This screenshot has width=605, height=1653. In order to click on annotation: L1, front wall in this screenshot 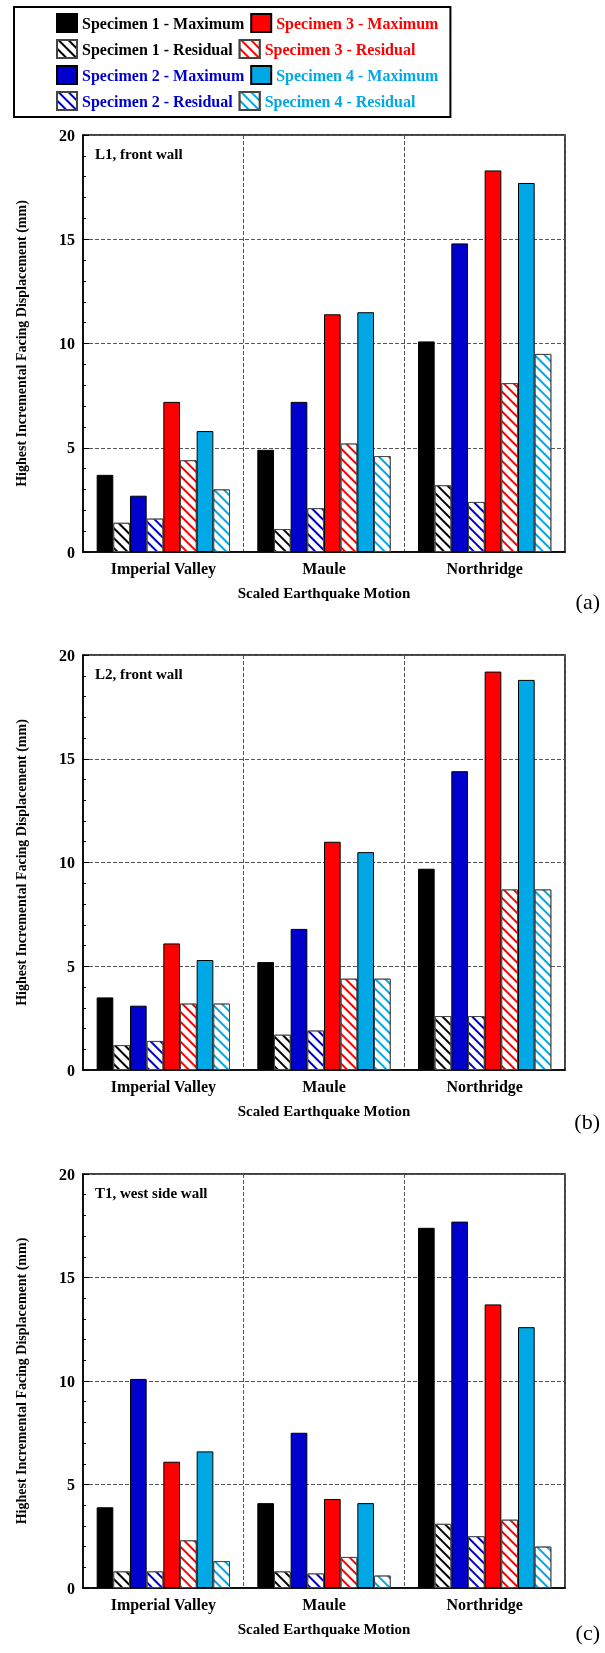, I will do `click(139, 153)`.